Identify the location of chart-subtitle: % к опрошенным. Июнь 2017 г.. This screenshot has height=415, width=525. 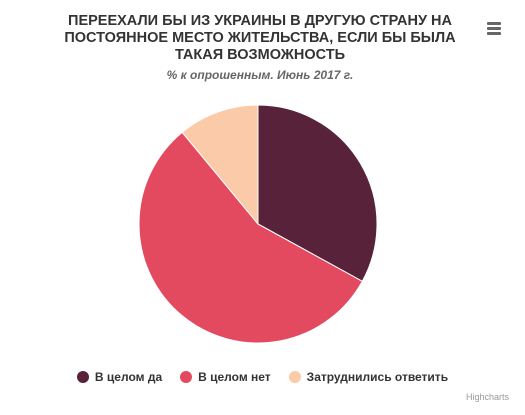
(260, 75).